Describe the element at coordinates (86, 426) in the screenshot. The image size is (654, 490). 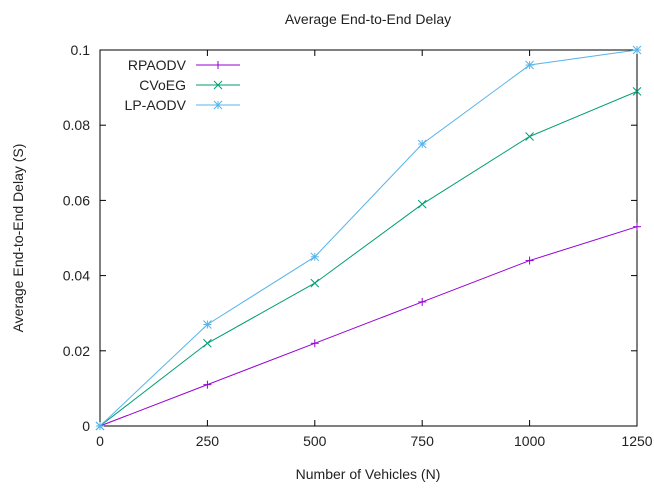
I see `y-tick-label: 0` at that location.